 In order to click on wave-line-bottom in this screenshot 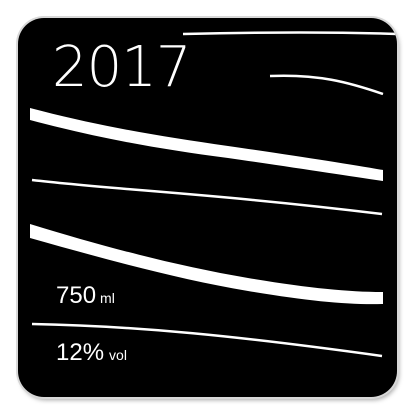, I will do `click(207, 340)`.